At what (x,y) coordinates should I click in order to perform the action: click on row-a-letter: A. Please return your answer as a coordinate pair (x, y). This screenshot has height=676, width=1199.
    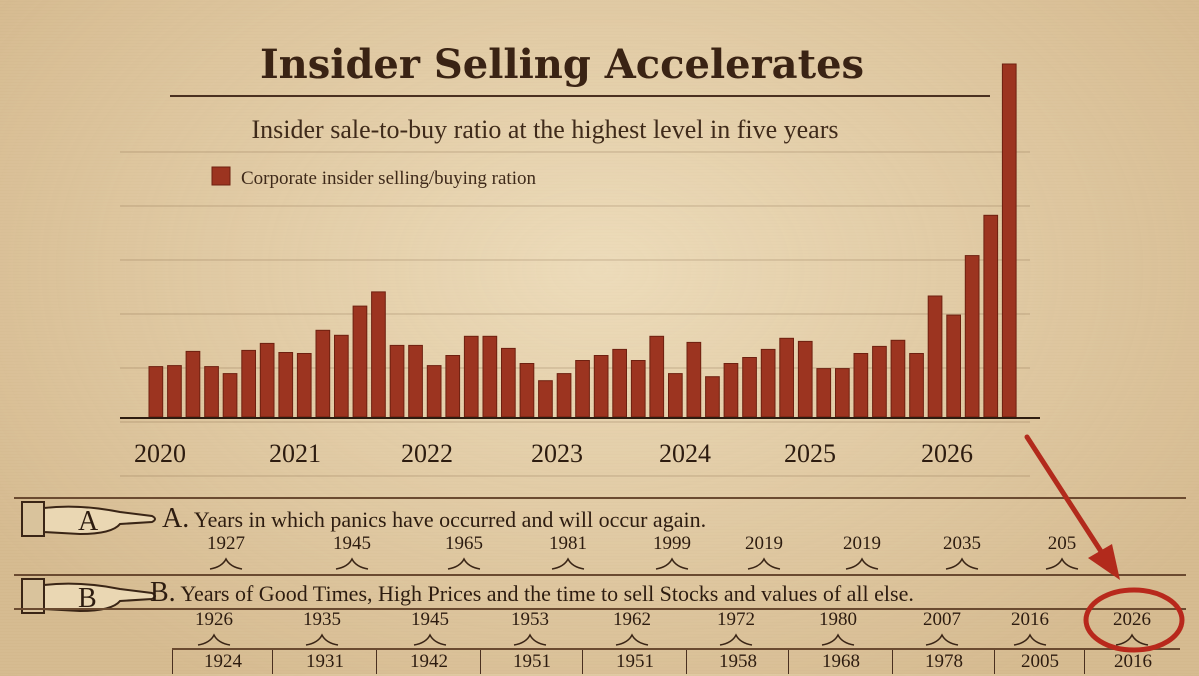
    Looking at the image, I should click on (88, 521).